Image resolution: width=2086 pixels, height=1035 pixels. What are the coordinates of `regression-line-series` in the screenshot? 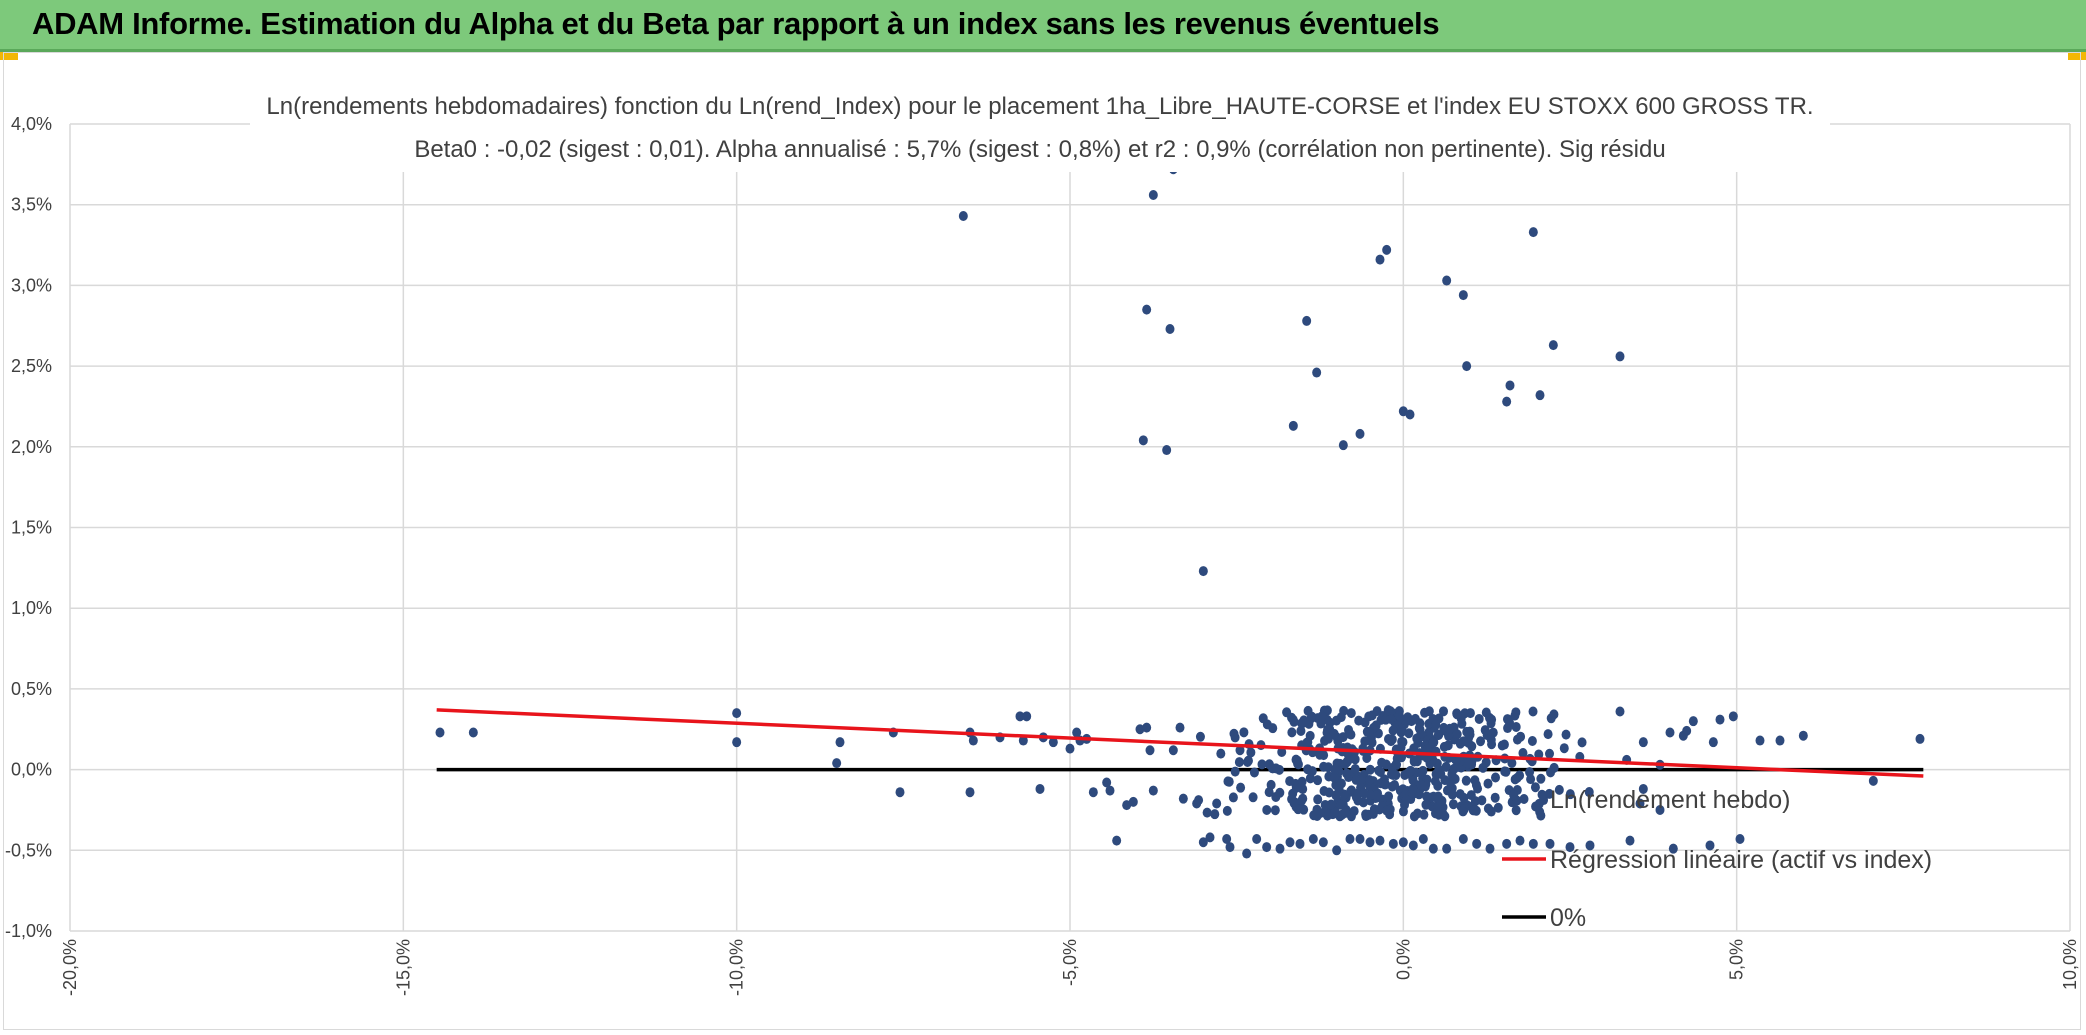 It's located at (1180, 743).